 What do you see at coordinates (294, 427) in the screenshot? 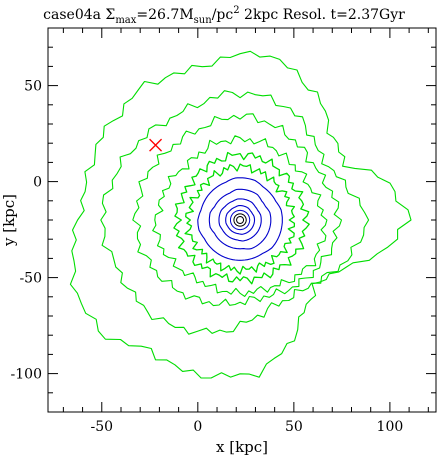
I see `x-tick-label: 50` at bounding box center [294, 427].